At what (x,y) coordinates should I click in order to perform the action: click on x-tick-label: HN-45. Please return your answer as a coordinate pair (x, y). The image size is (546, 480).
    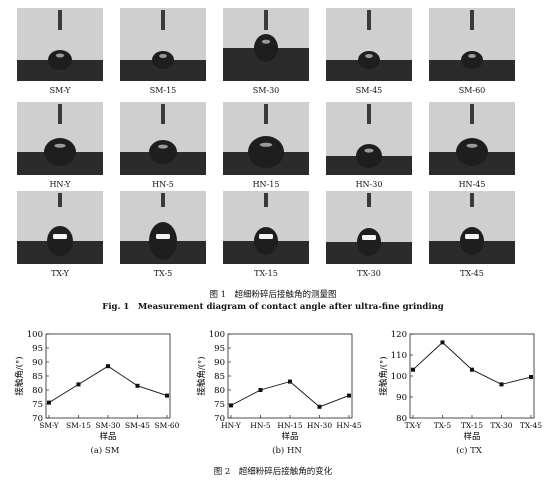
    Looking at the image, I should click on (348, 425).